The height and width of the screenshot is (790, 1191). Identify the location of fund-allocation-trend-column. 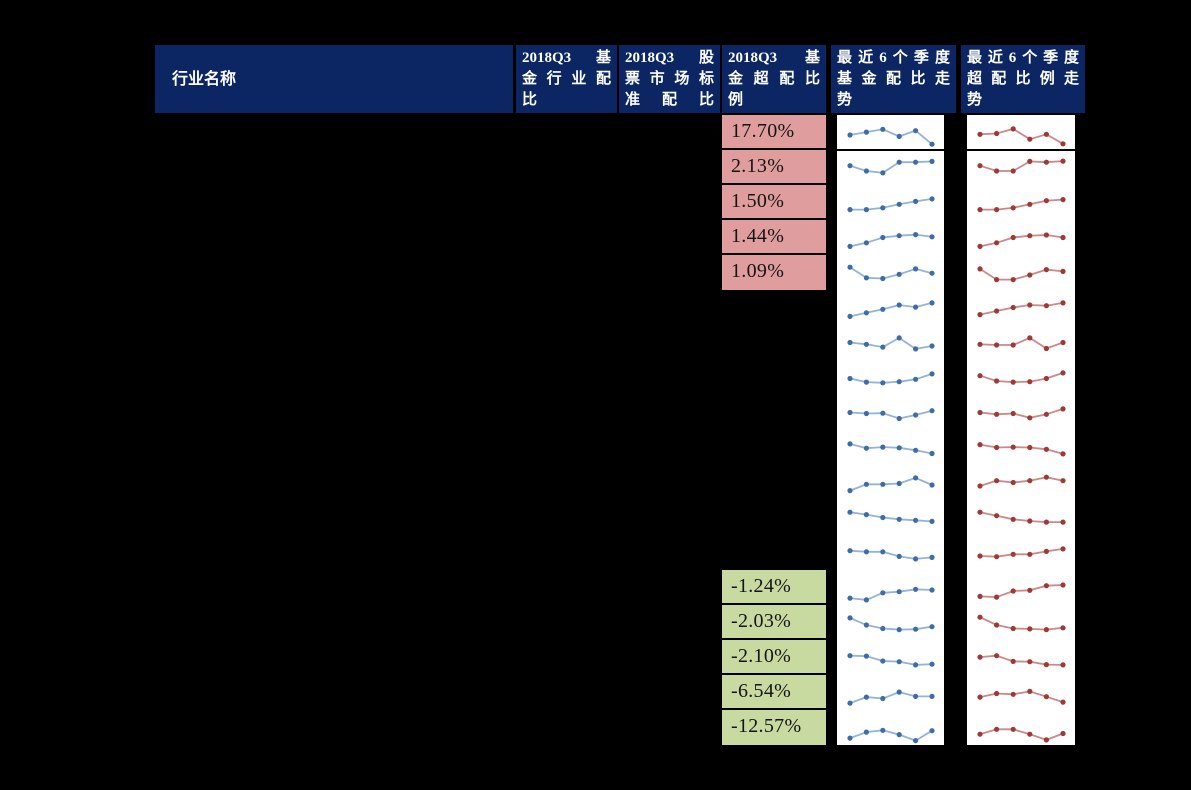
(890, 430).